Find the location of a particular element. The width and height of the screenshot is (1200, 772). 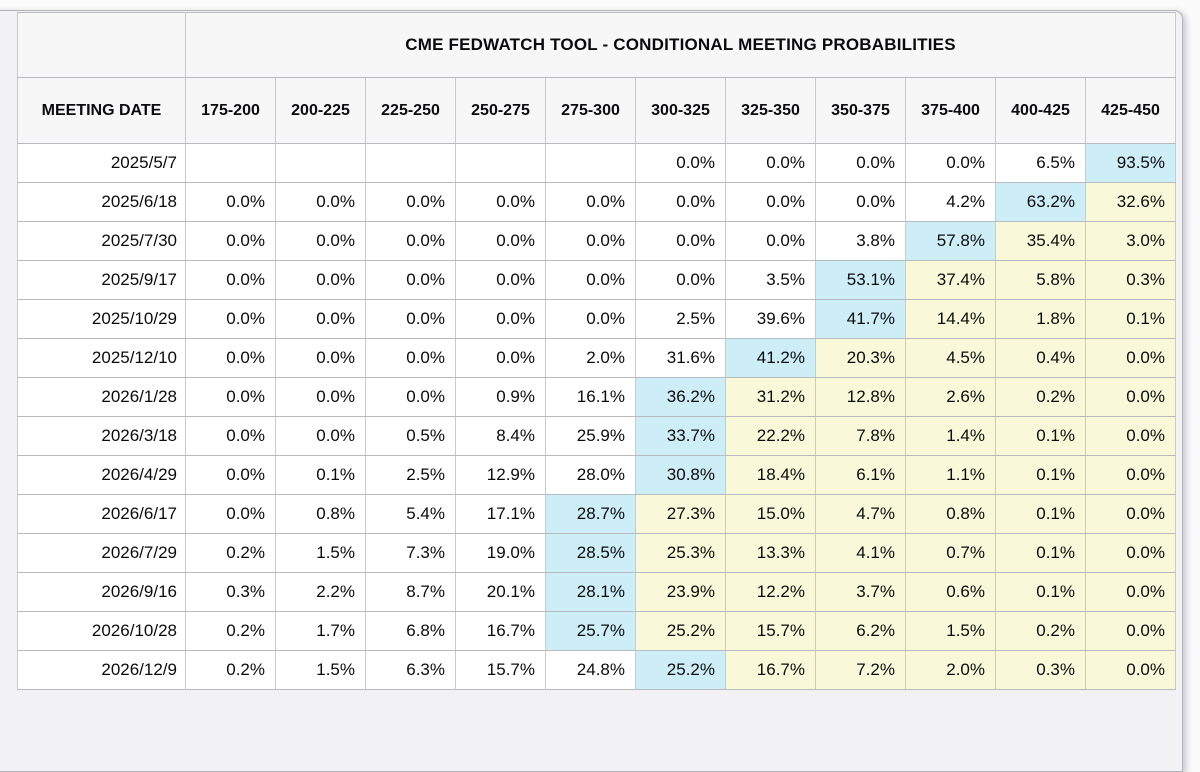

probability-cell: 7.2% is located at coordinates (860, 670).